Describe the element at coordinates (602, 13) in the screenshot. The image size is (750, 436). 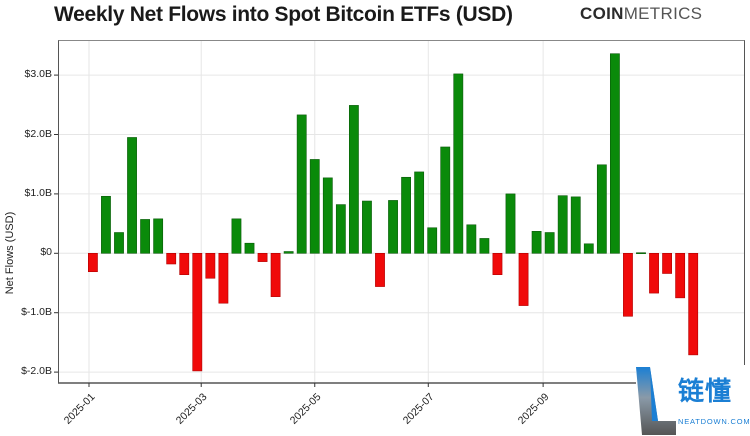
I see `brand-bold: COIN` at that location.